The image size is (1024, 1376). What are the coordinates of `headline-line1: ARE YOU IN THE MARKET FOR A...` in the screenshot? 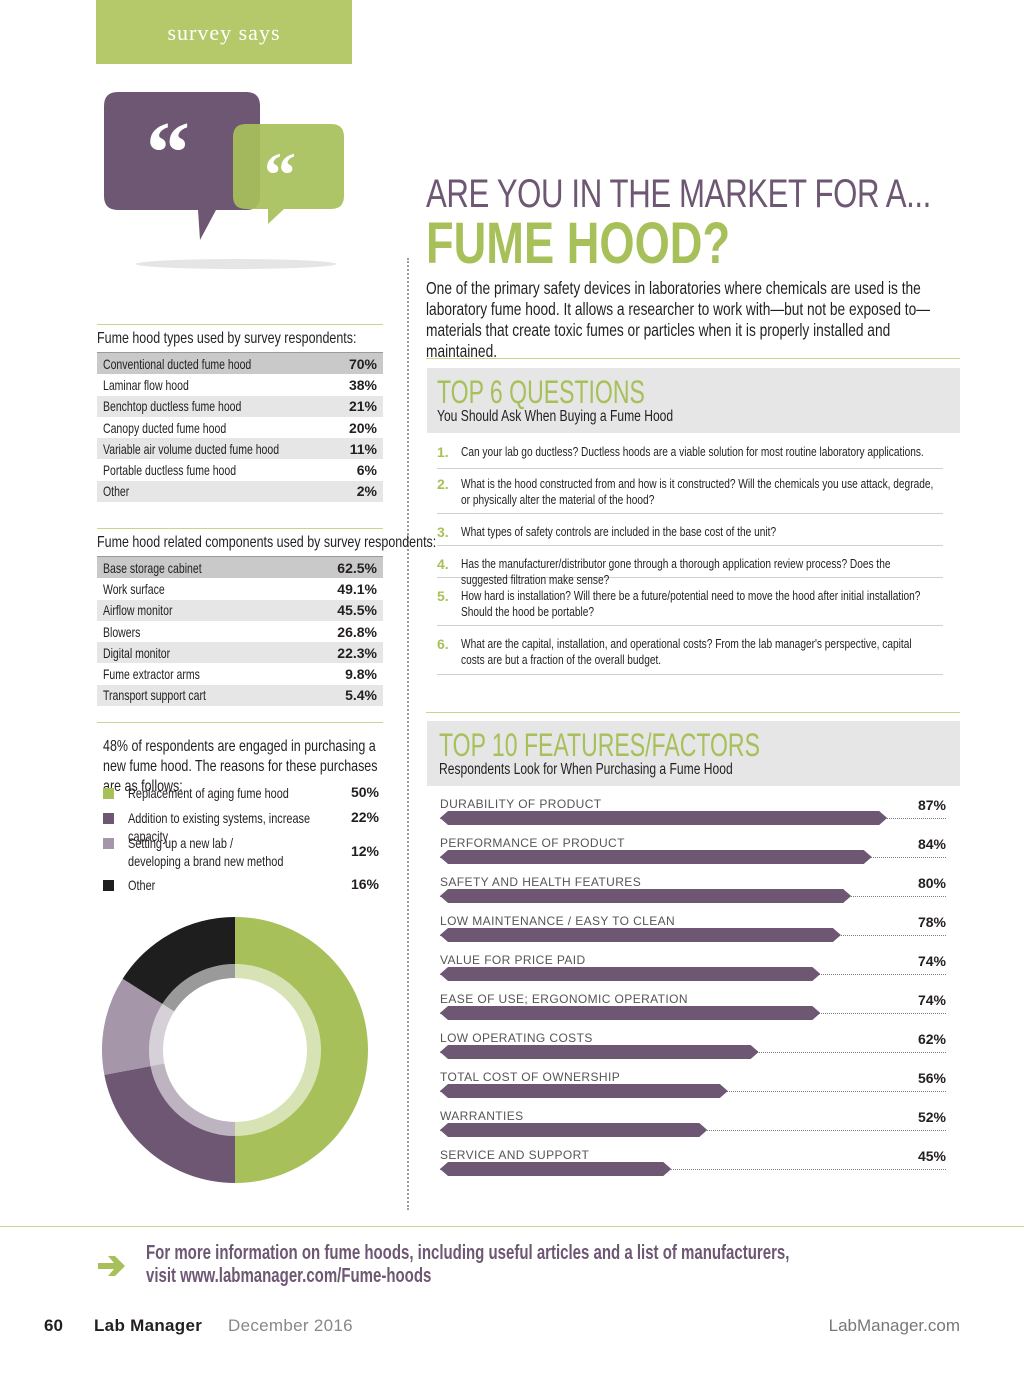 It's located at (678, 194).